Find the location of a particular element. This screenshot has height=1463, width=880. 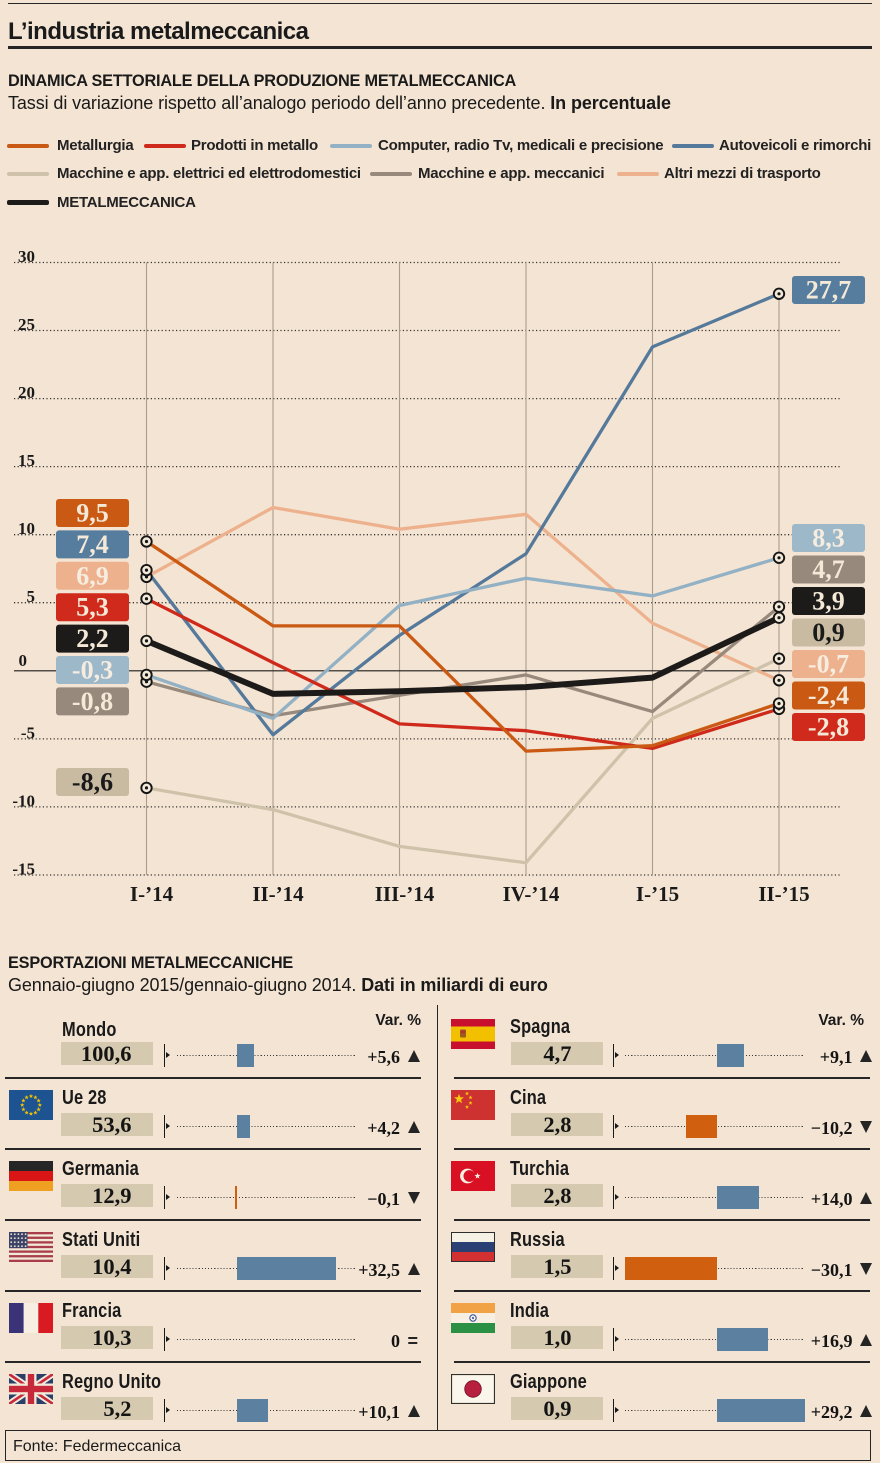

svg-text: 15 is located at coordinates (26, 460).